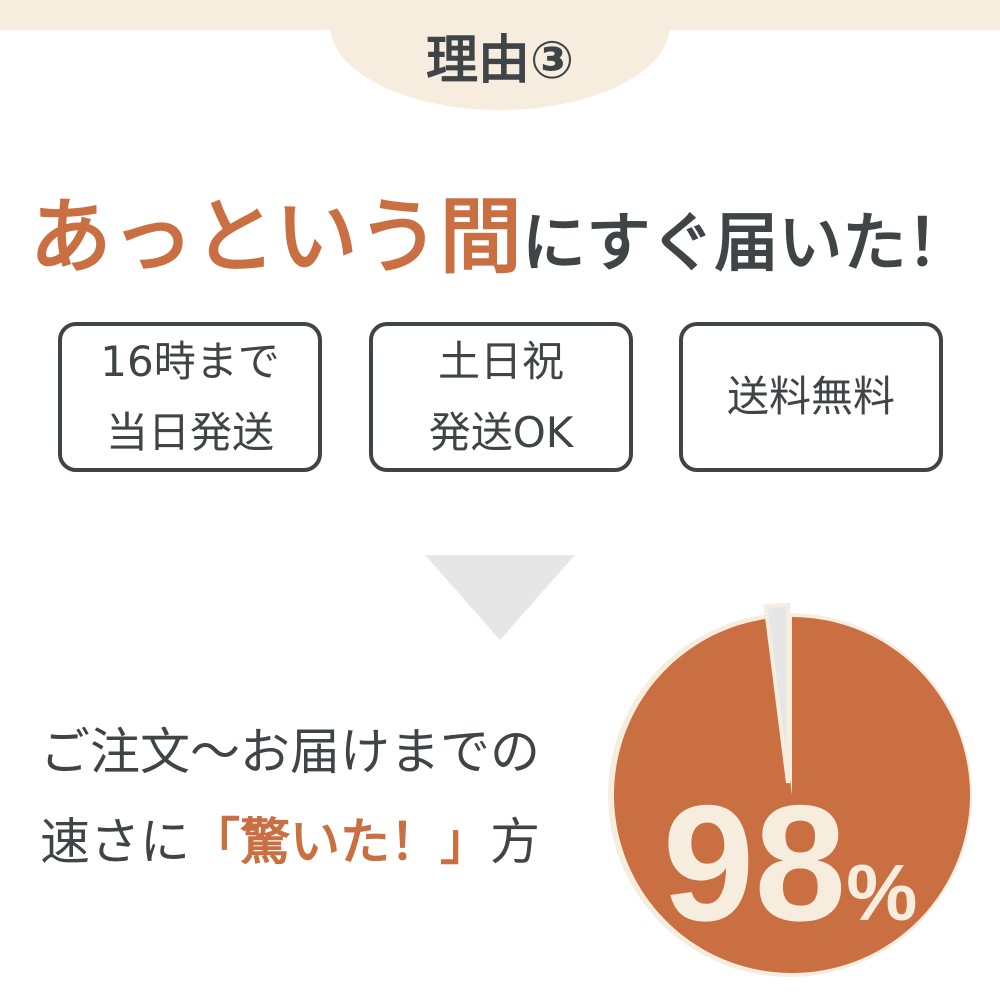 The image size is (1000, 1000). I want to click on headline-rest: にすぐ届いた！, so click(746, 244).